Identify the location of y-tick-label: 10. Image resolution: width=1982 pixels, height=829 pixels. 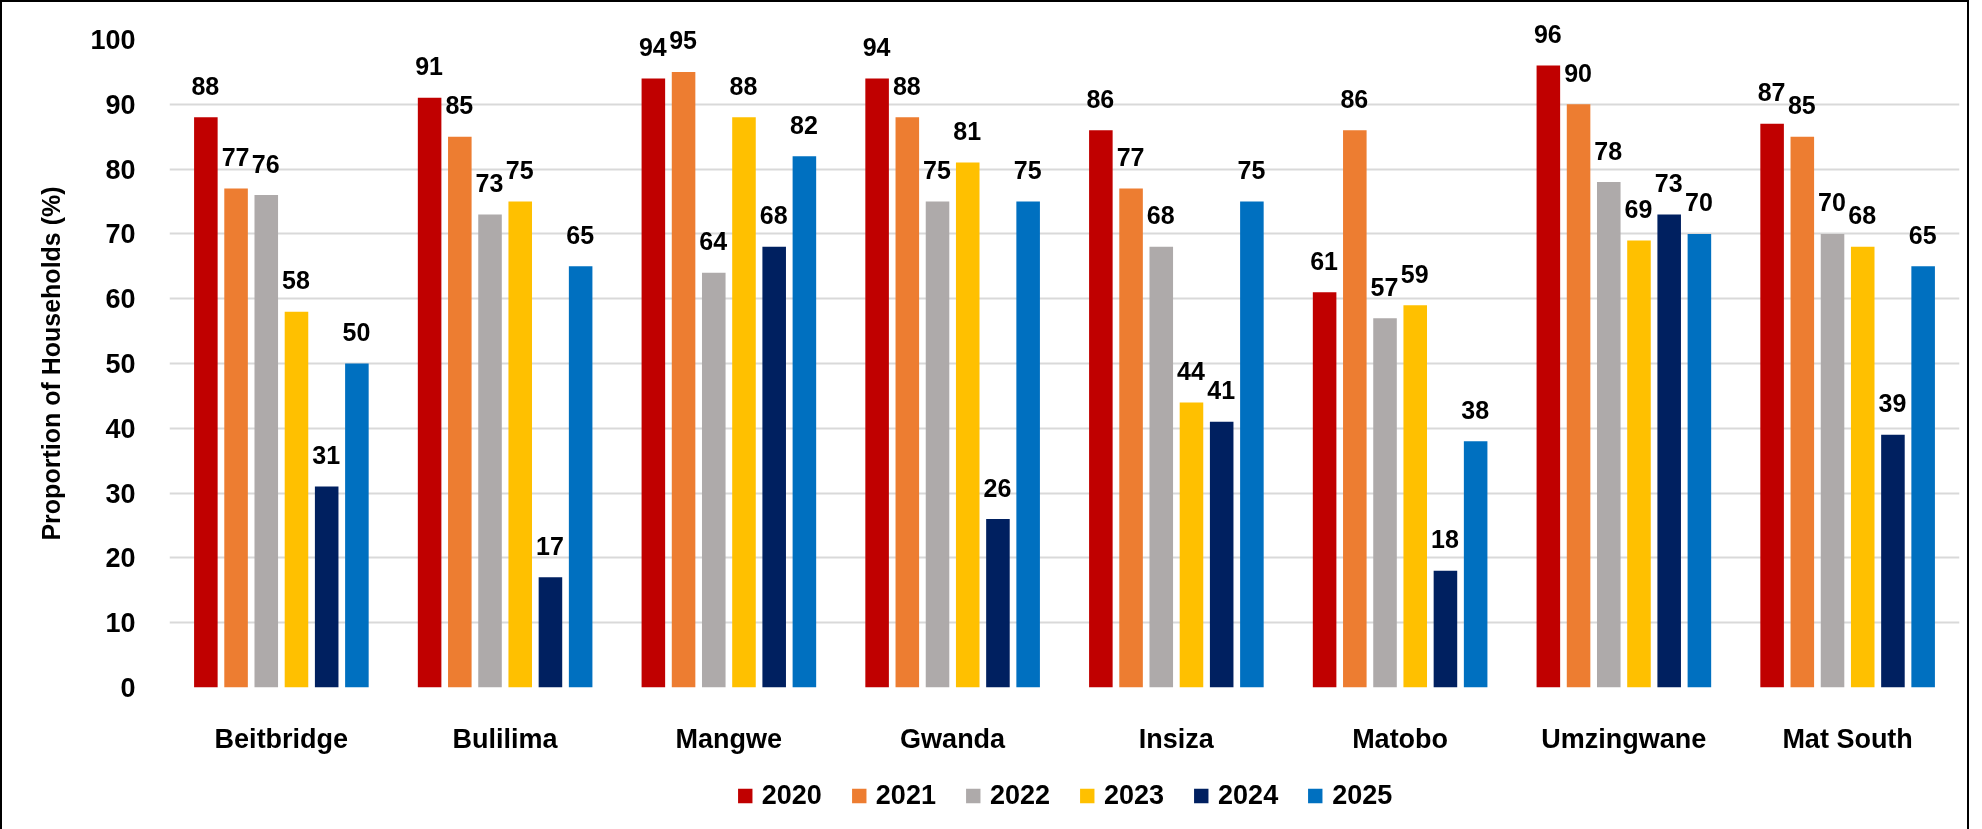
(120, 623).